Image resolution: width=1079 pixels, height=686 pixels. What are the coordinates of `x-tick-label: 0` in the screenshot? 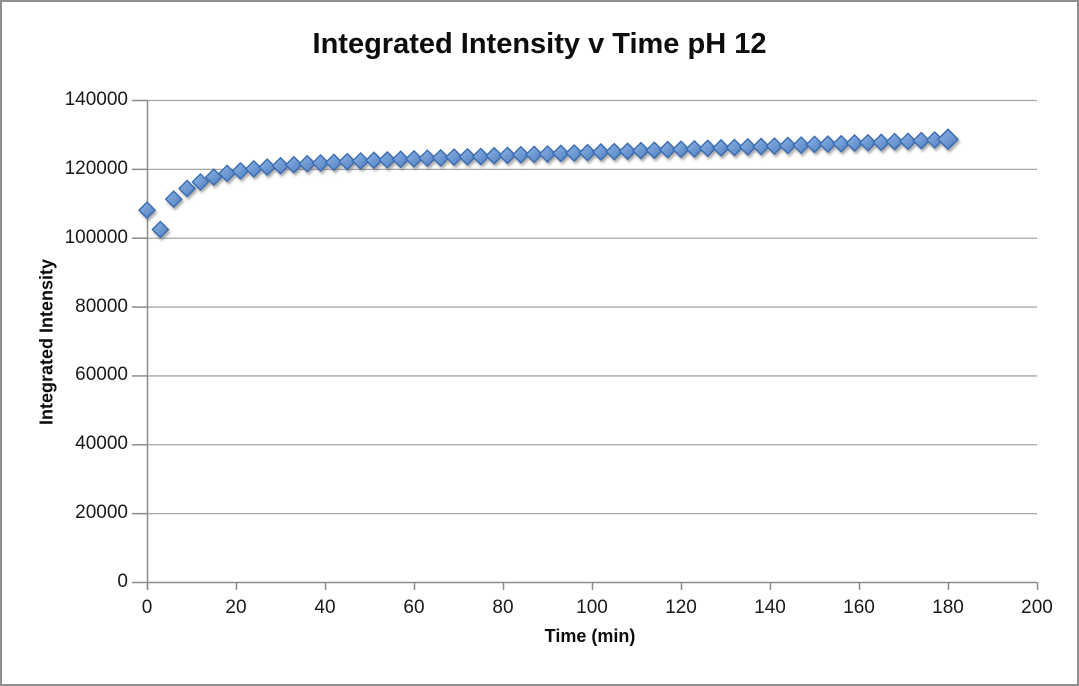 It's located at (147, 607).